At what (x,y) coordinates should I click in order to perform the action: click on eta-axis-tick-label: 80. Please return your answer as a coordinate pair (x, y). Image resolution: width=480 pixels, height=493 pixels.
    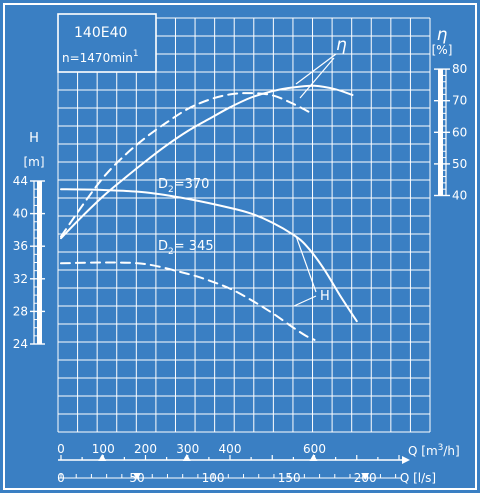
    Looking at the image, I should click on (459, 69).